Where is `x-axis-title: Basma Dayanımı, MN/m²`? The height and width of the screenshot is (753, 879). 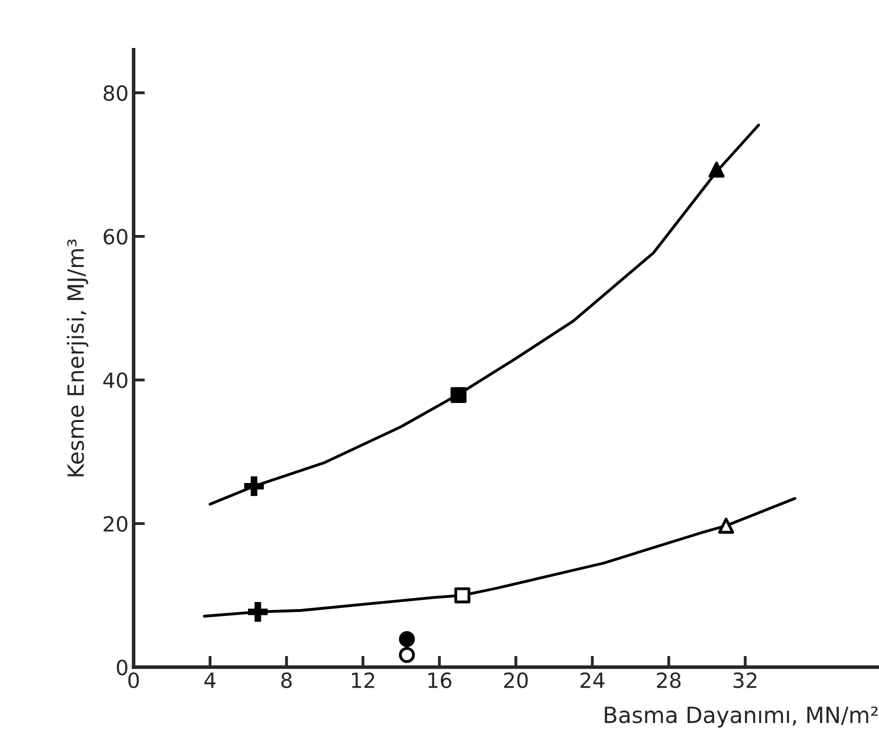
x-axis-title: Basma Dayanımı, MN/m² is located at coordinates (741, 717).